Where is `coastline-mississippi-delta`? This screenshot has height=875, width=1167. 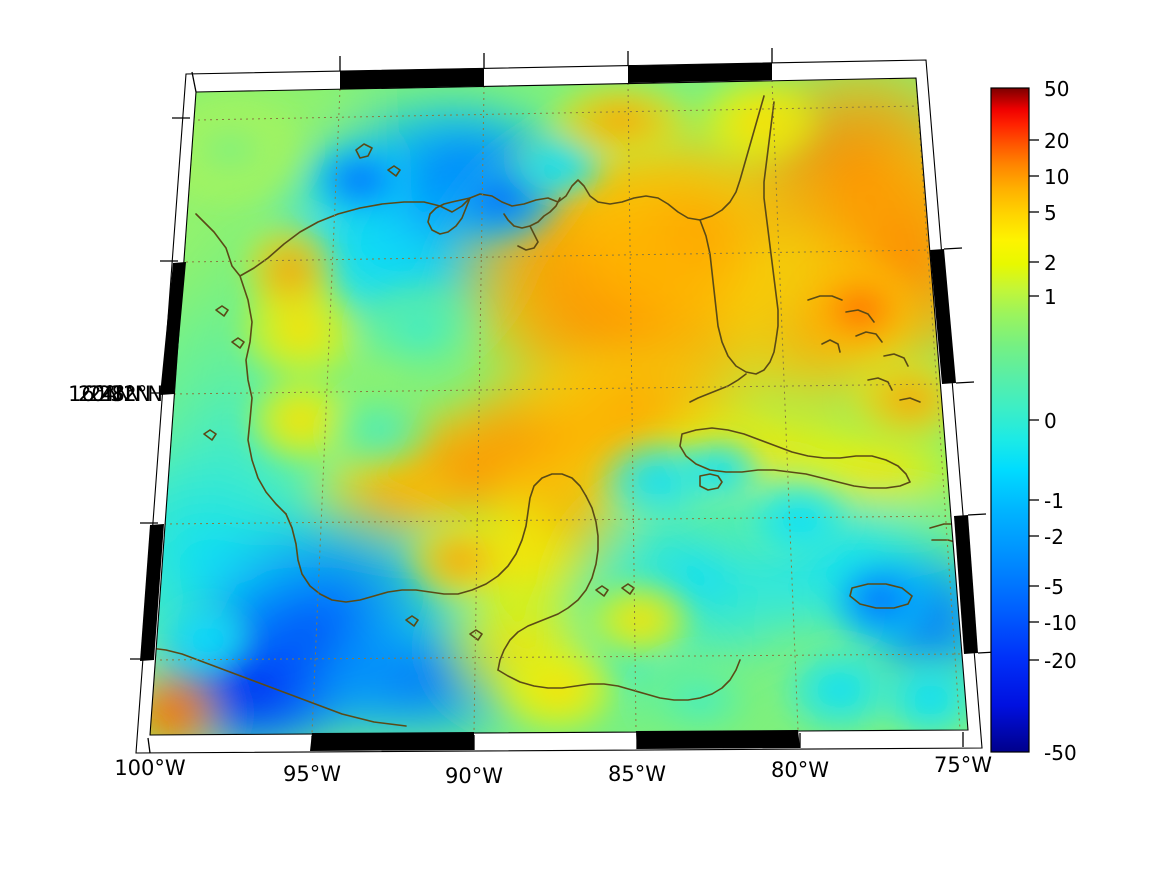 coastline-mississippi-delta is located at coordinates (532, 224).